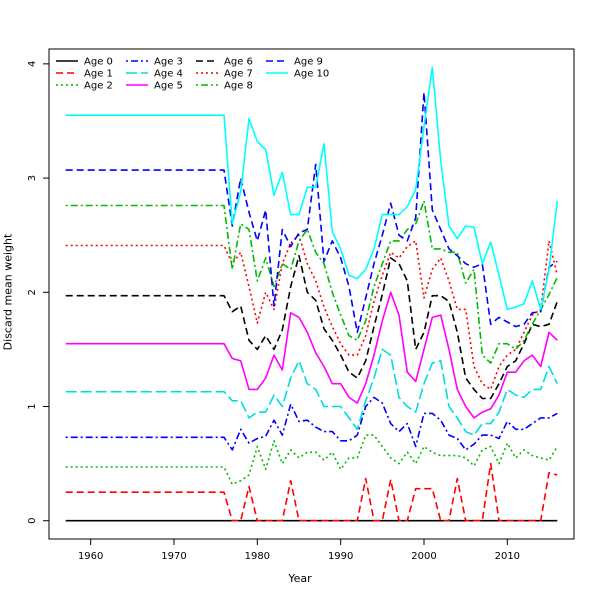  I want to click on legend-label: Age 4, so click(168, 74).